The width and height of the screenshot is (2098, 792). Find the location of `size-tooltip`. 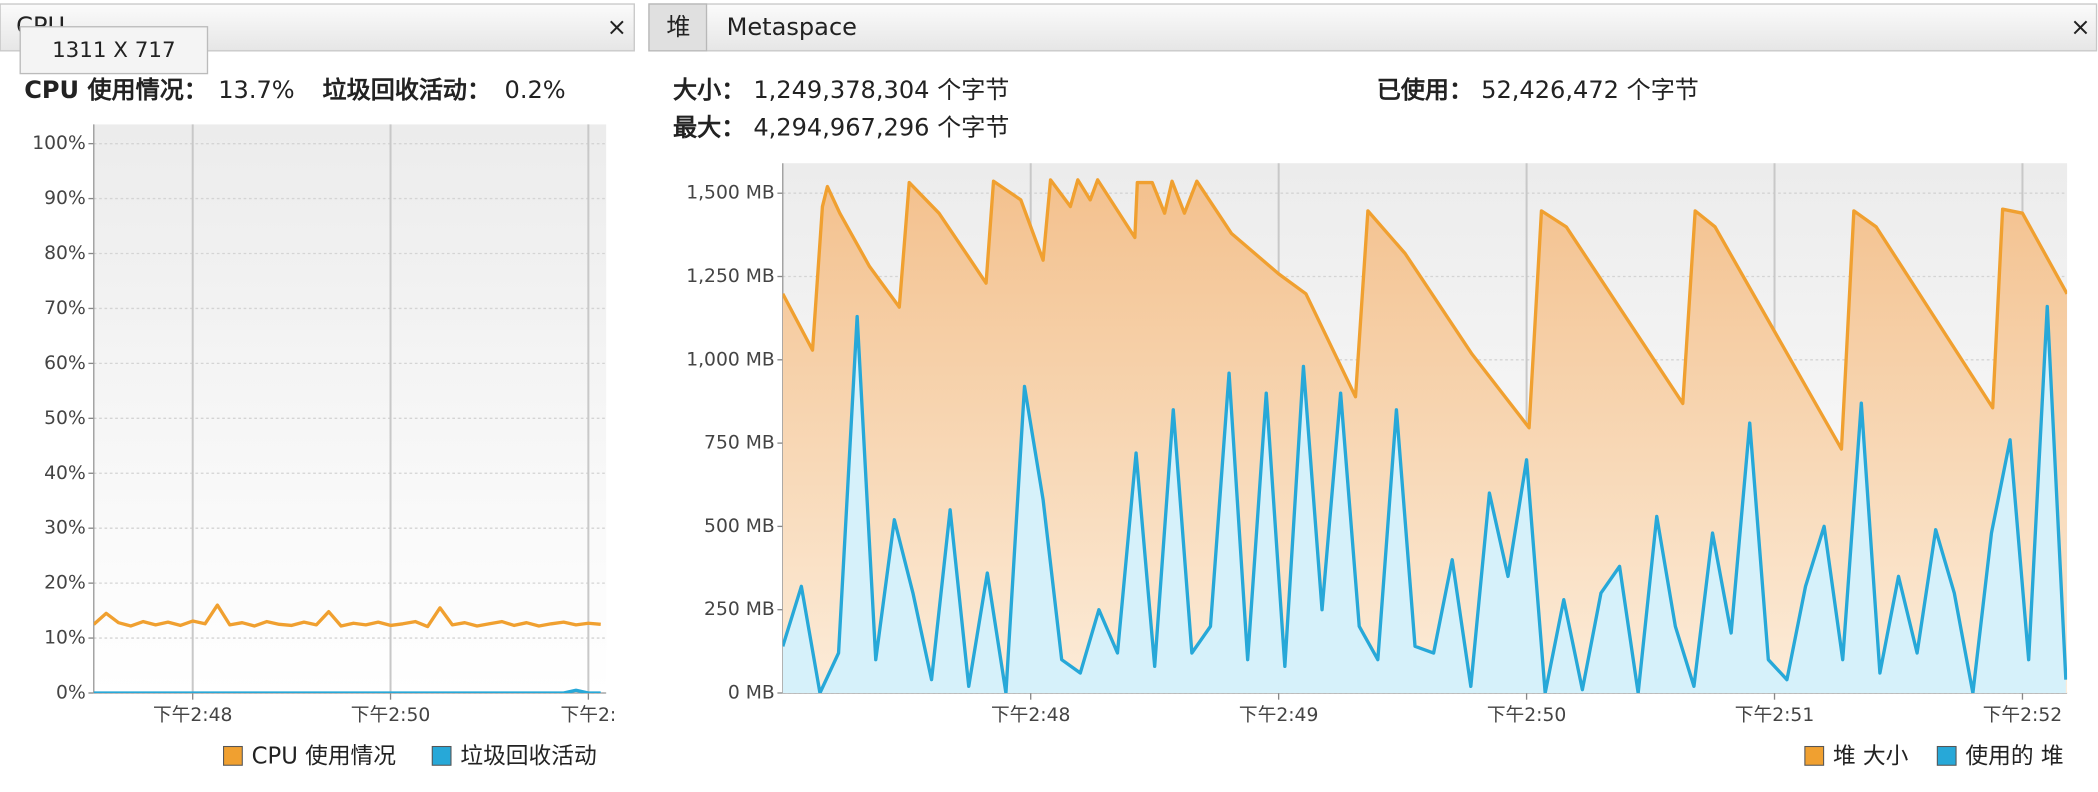

size-tooltip is located at coordinates (114, 50).